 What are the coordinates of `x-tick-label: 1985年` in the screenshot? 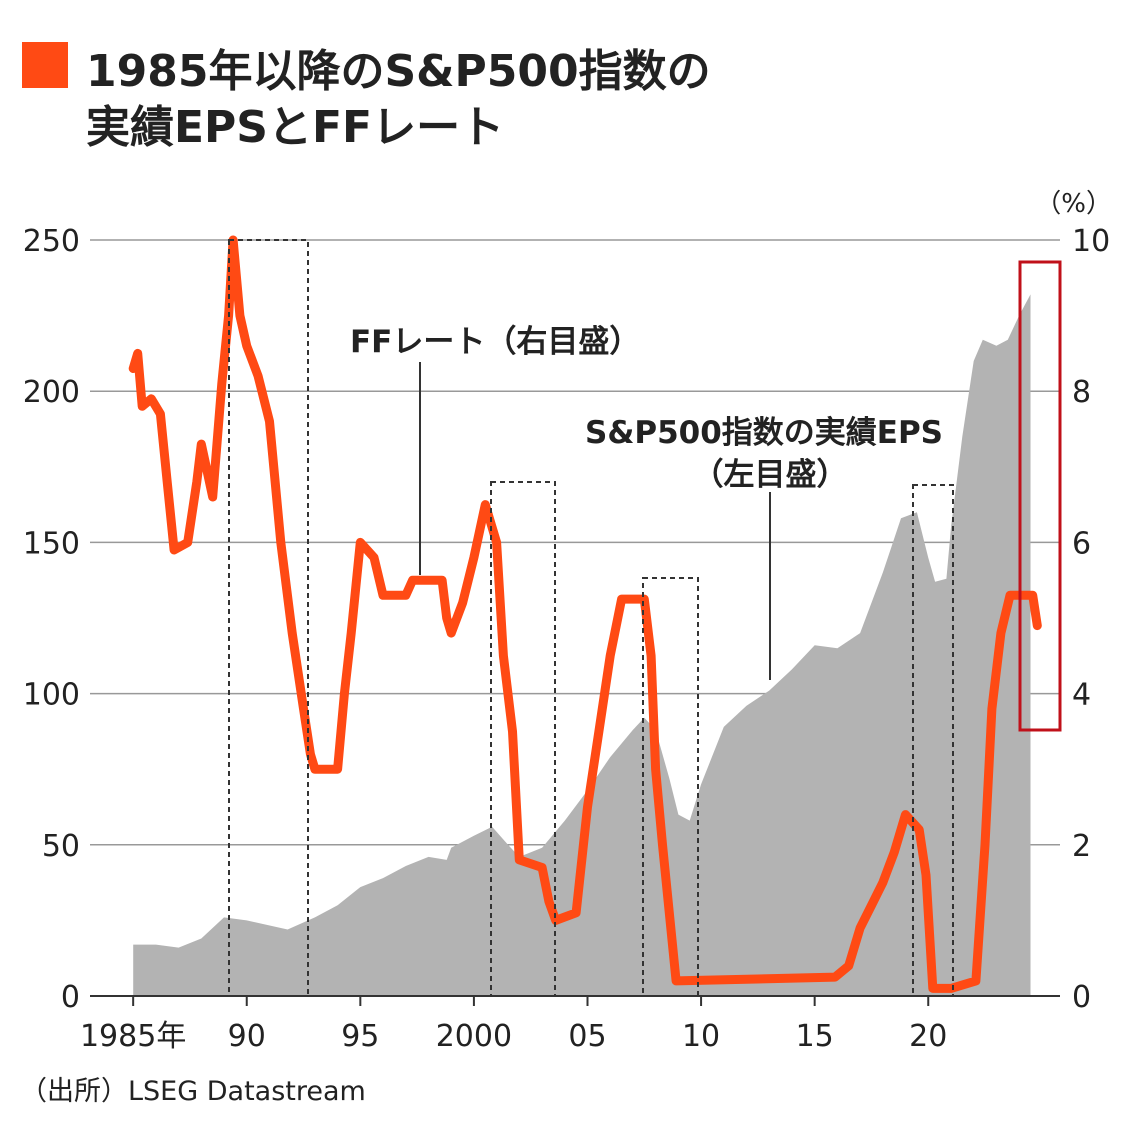 It's located at (133, 1036).